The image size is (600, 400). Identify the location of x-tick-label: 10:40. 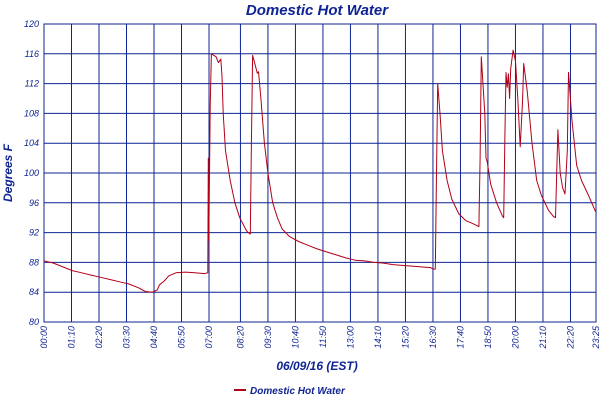
(295, 337).